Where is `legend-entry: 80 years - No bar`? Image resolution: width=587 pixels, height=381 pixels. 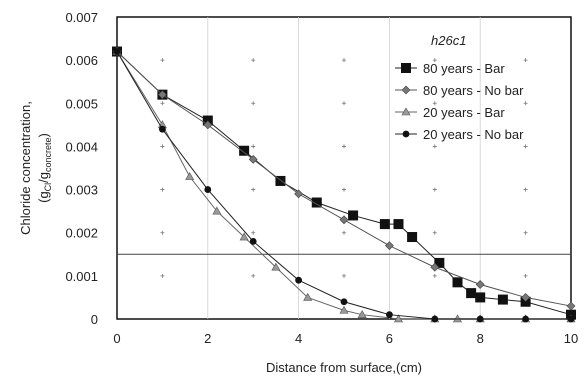 legend-entry: 80 years - No bar is located at coordinates (459, 90).